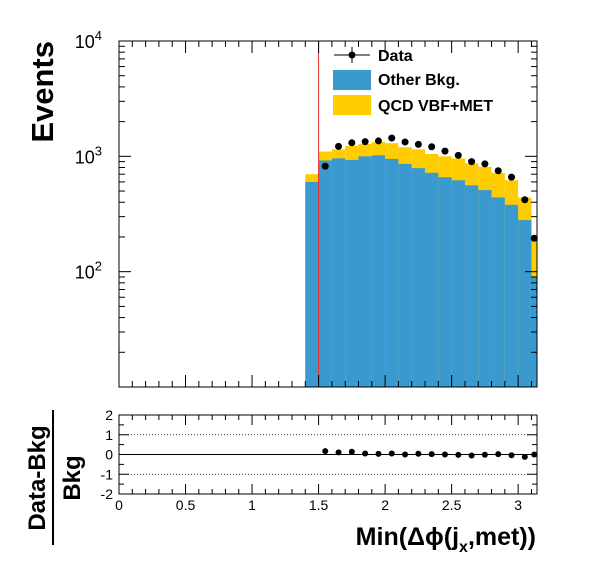 The width and height of the screenshot is (596, 572). I want to click on legend-qcd-label: QCD VBF+MET, so click(435, 106).